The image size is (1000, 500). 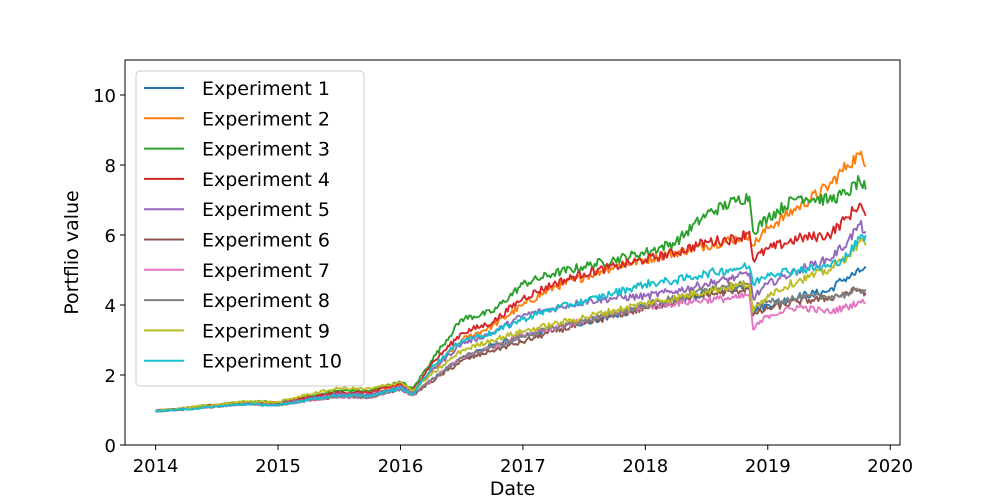 I want to click on x-tick-label: 2015, so click(x=278, y=466).